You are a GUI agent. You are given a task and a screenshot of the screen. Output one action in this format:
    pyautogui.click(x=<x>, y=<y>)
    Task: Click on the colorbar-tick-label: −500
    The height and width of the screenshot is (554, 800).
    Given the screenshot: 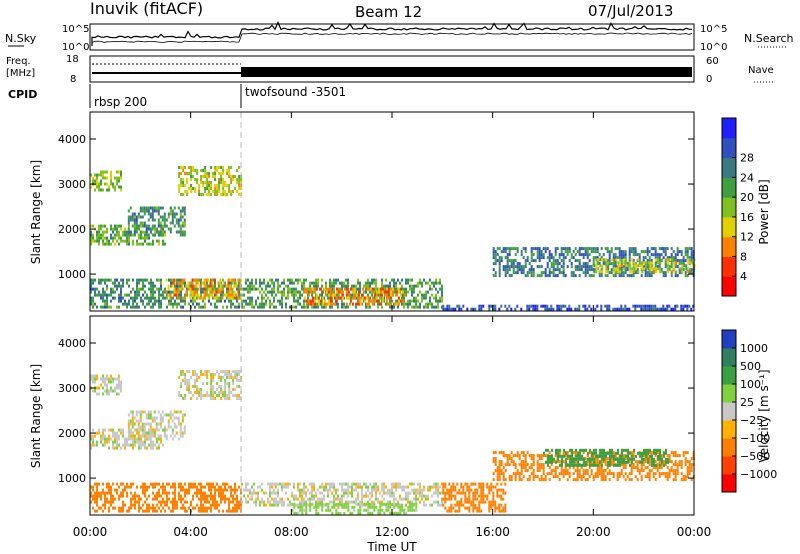 What is the action you would take?
    pyautogui.click(x=755, y=456)
    